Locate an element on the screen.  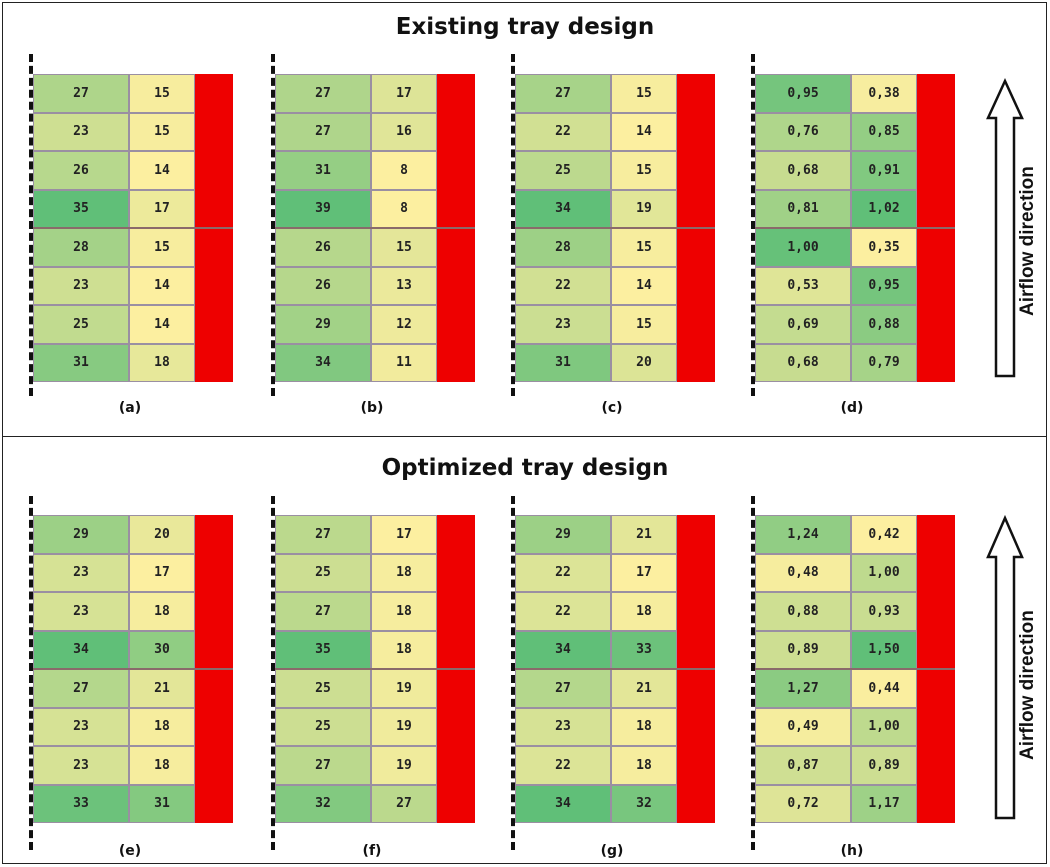
grid-cell-left: 29 is located at coordinates (81, 534).